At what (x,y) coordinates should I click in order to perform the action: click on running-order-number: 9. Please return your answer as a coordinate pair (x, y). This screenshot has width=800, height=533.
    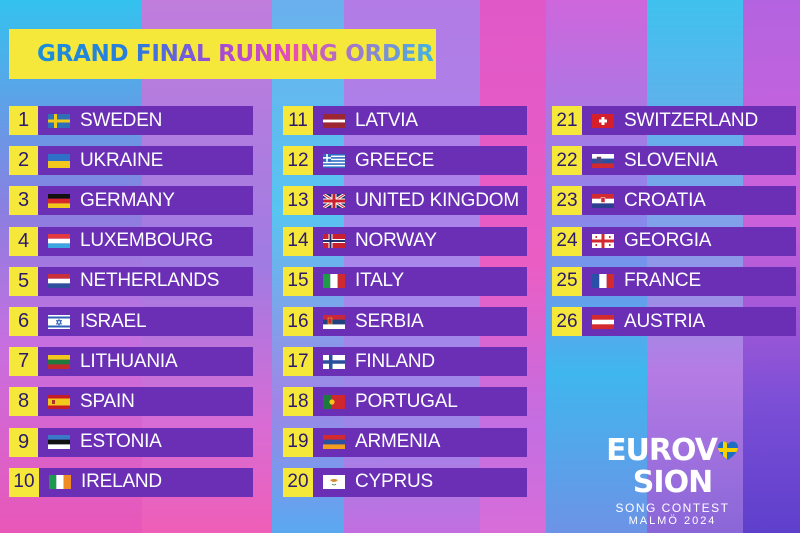
    Looking at the image, I should click on (23, 442).